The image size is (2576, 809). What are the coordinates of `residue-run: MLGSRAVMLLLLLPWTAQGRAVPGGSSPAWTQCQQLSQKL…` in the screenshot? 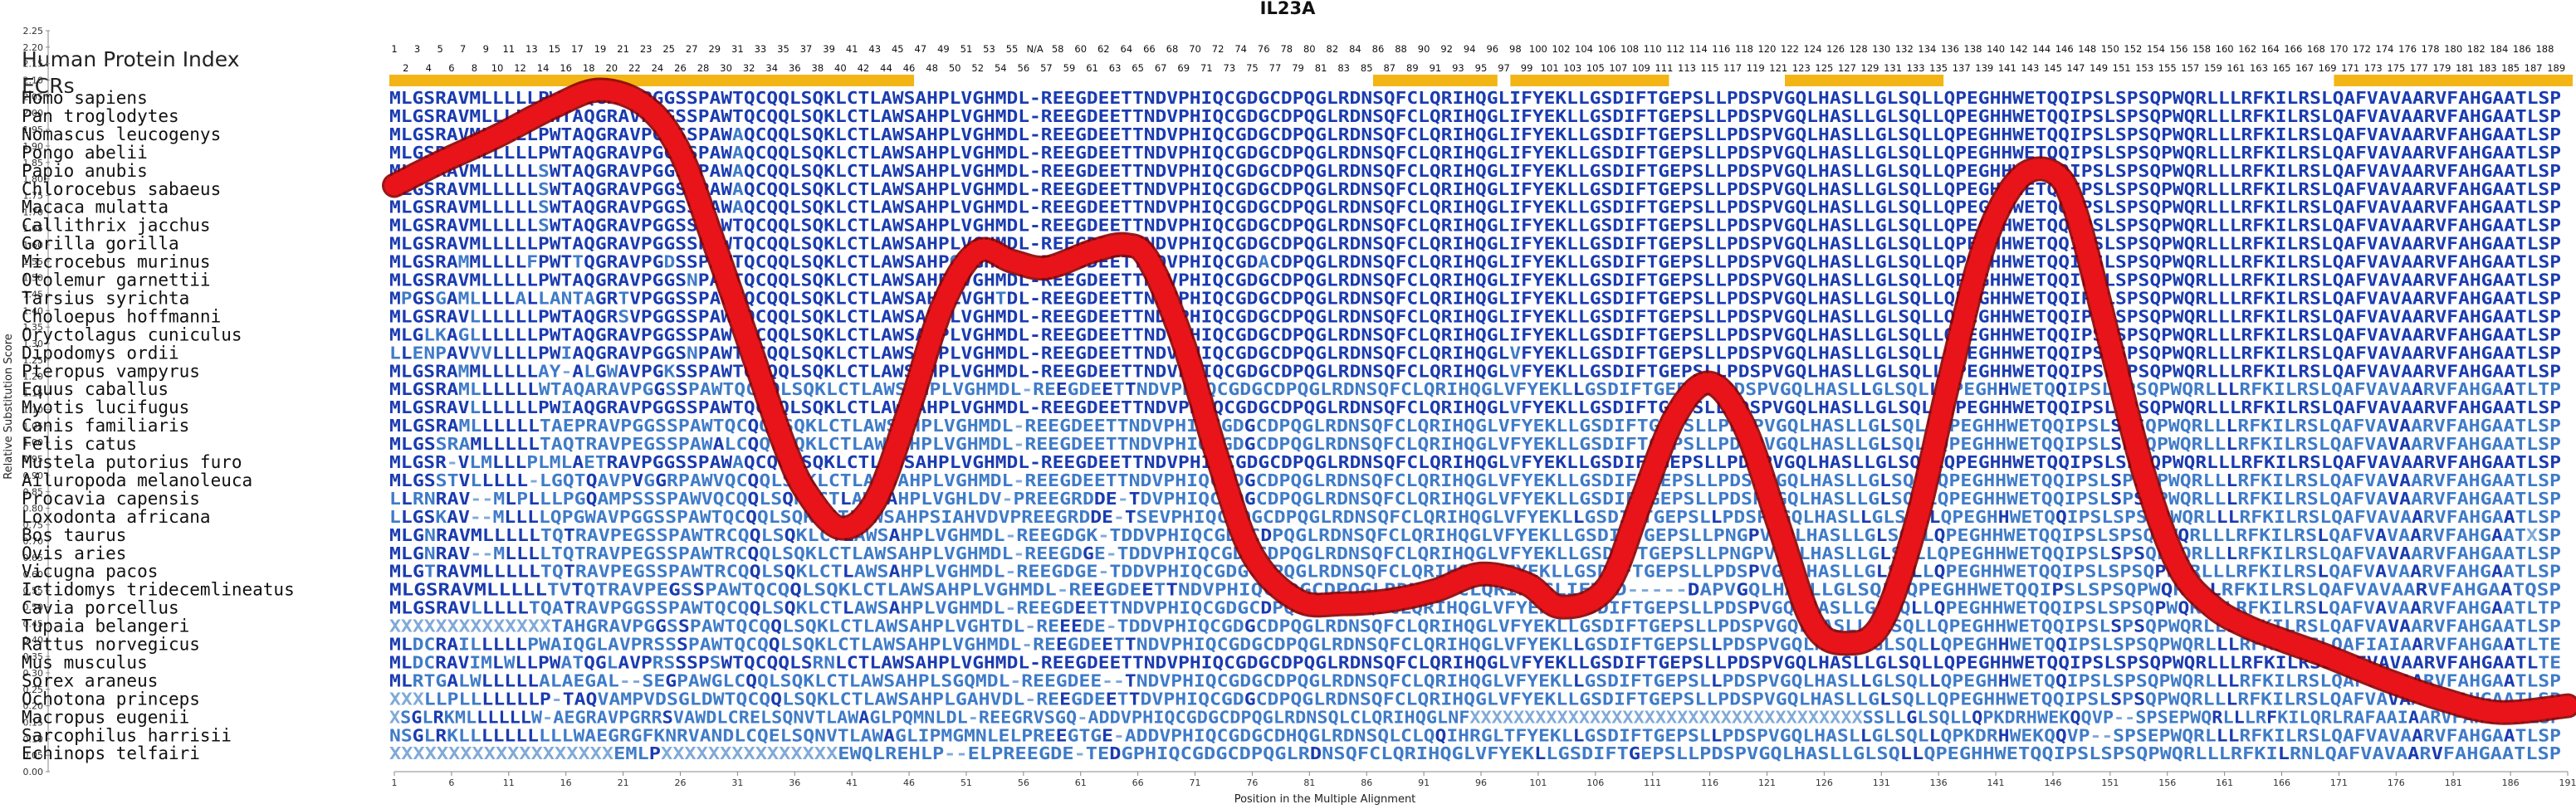 It's located at (1475, 244).